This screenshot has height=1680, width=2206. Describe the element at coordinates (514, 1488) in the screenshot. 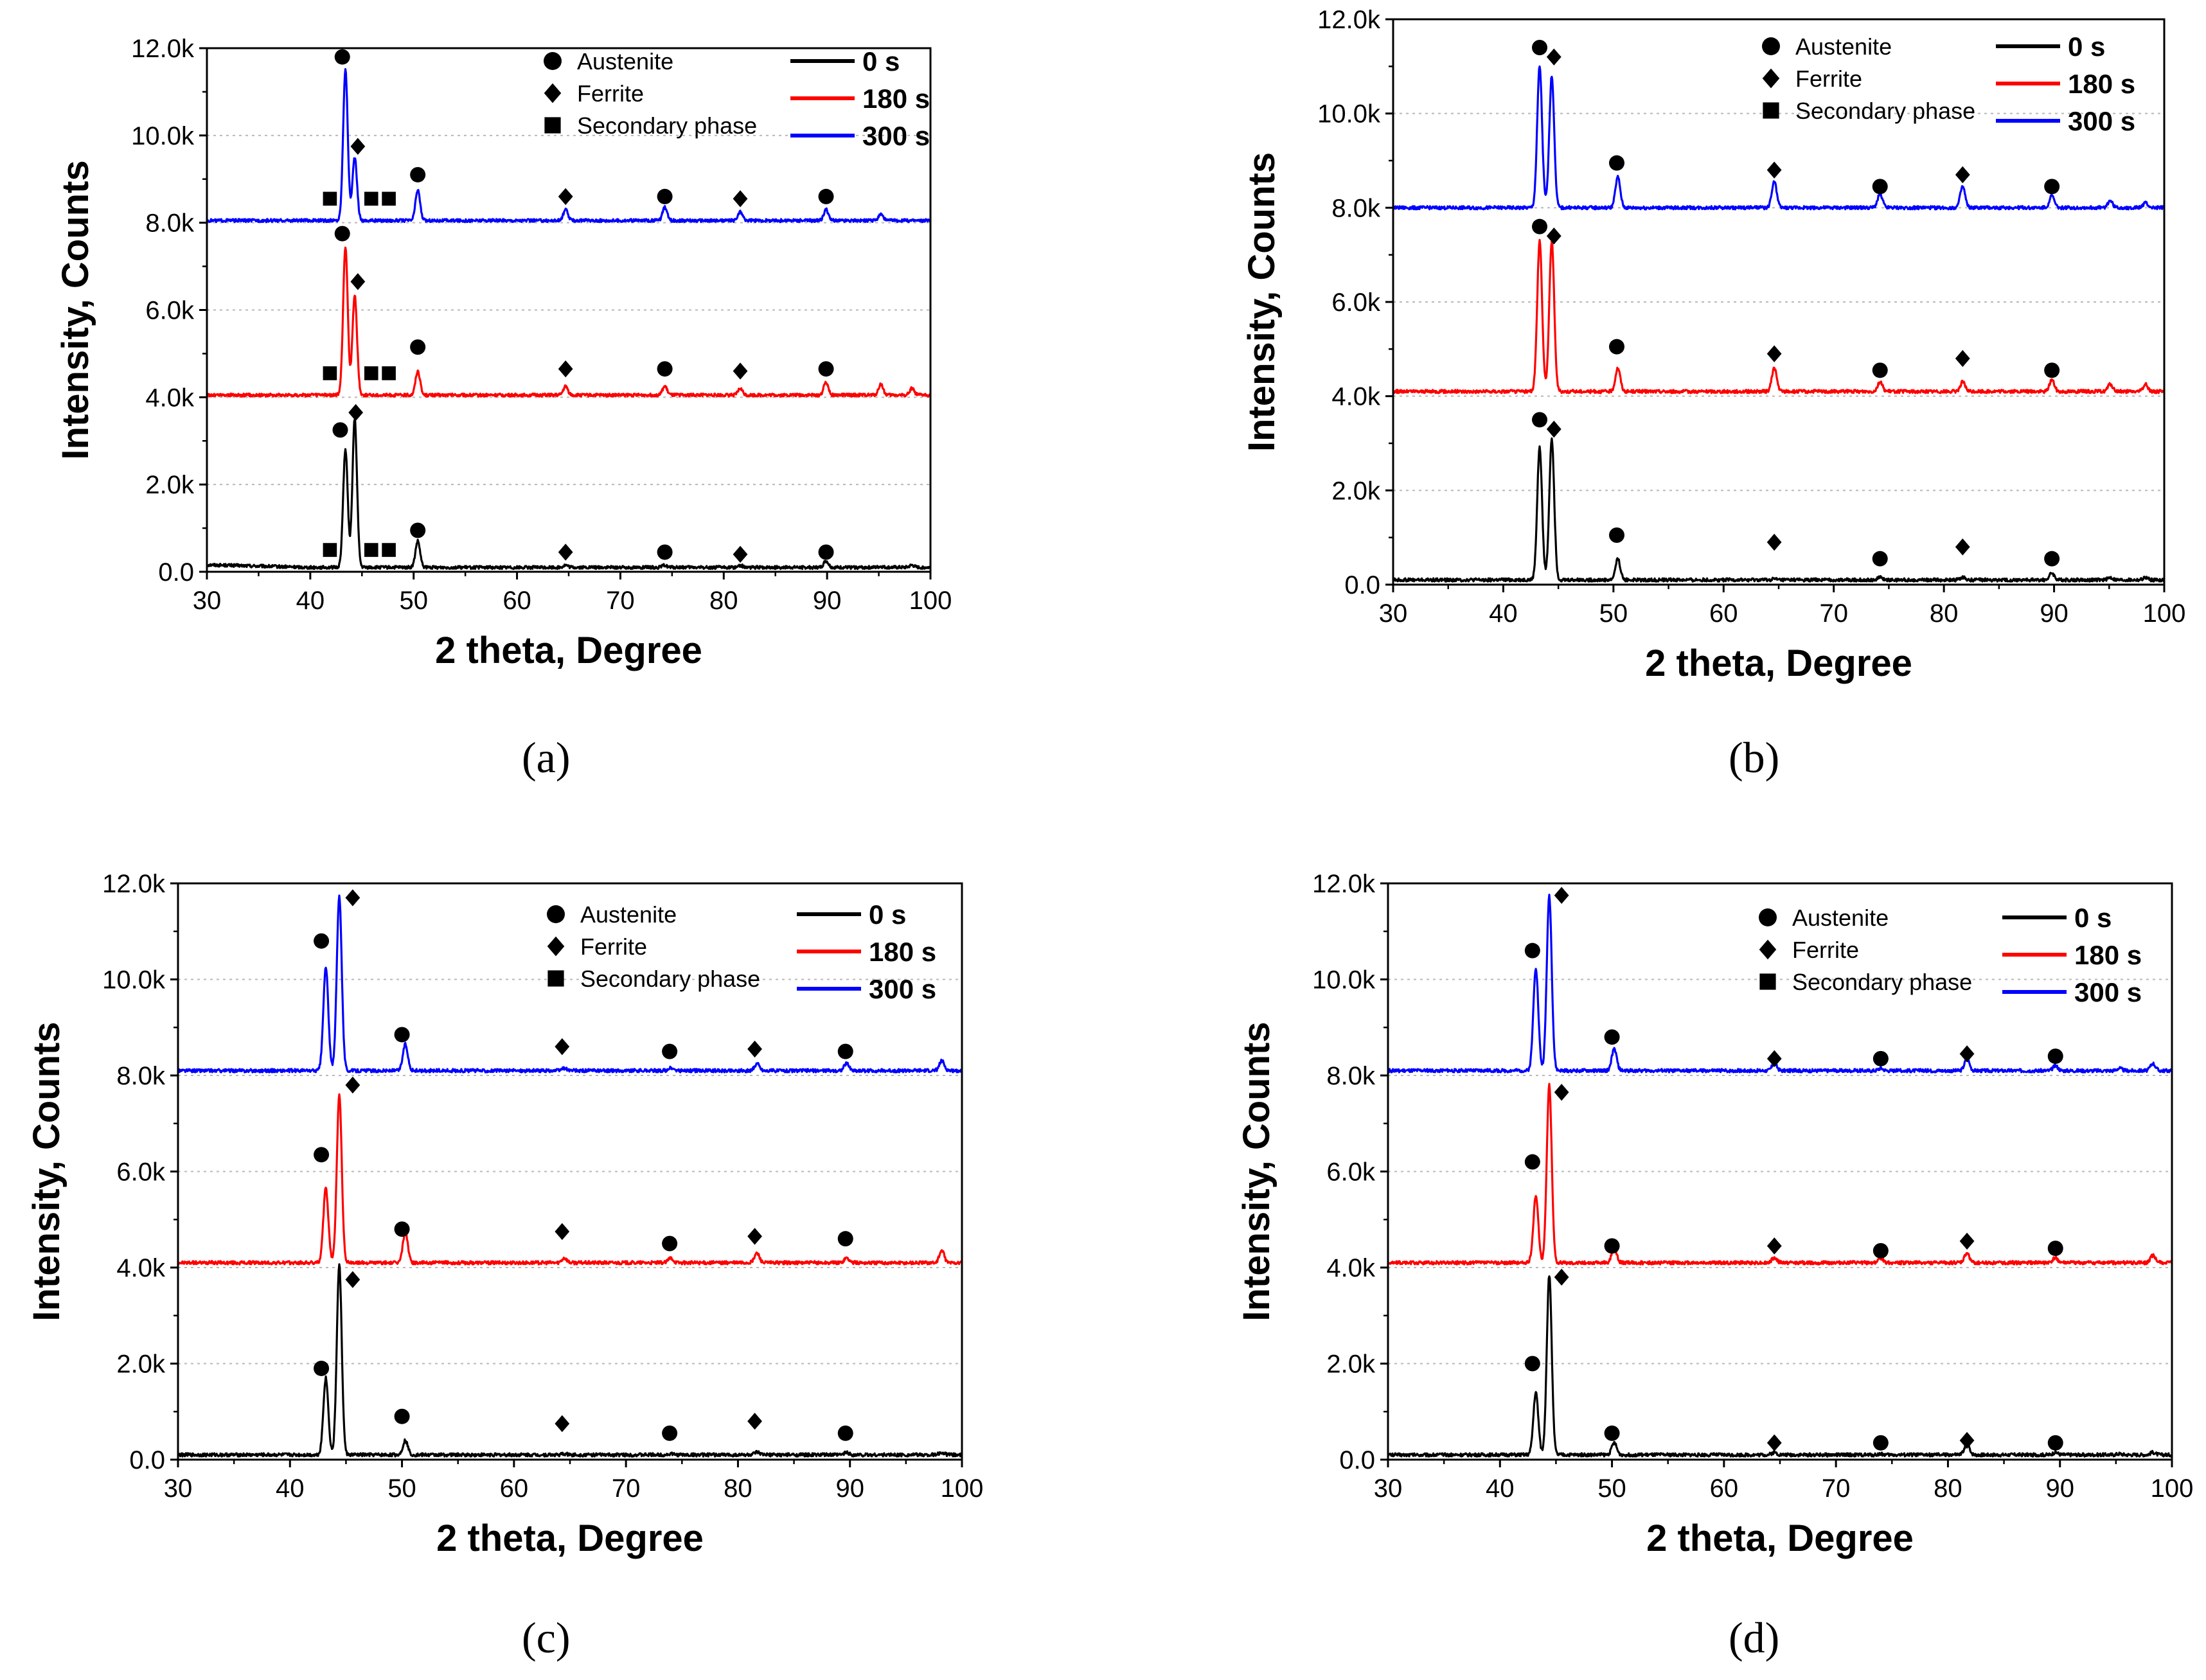

I see `x-tick-label: 60` at that location.